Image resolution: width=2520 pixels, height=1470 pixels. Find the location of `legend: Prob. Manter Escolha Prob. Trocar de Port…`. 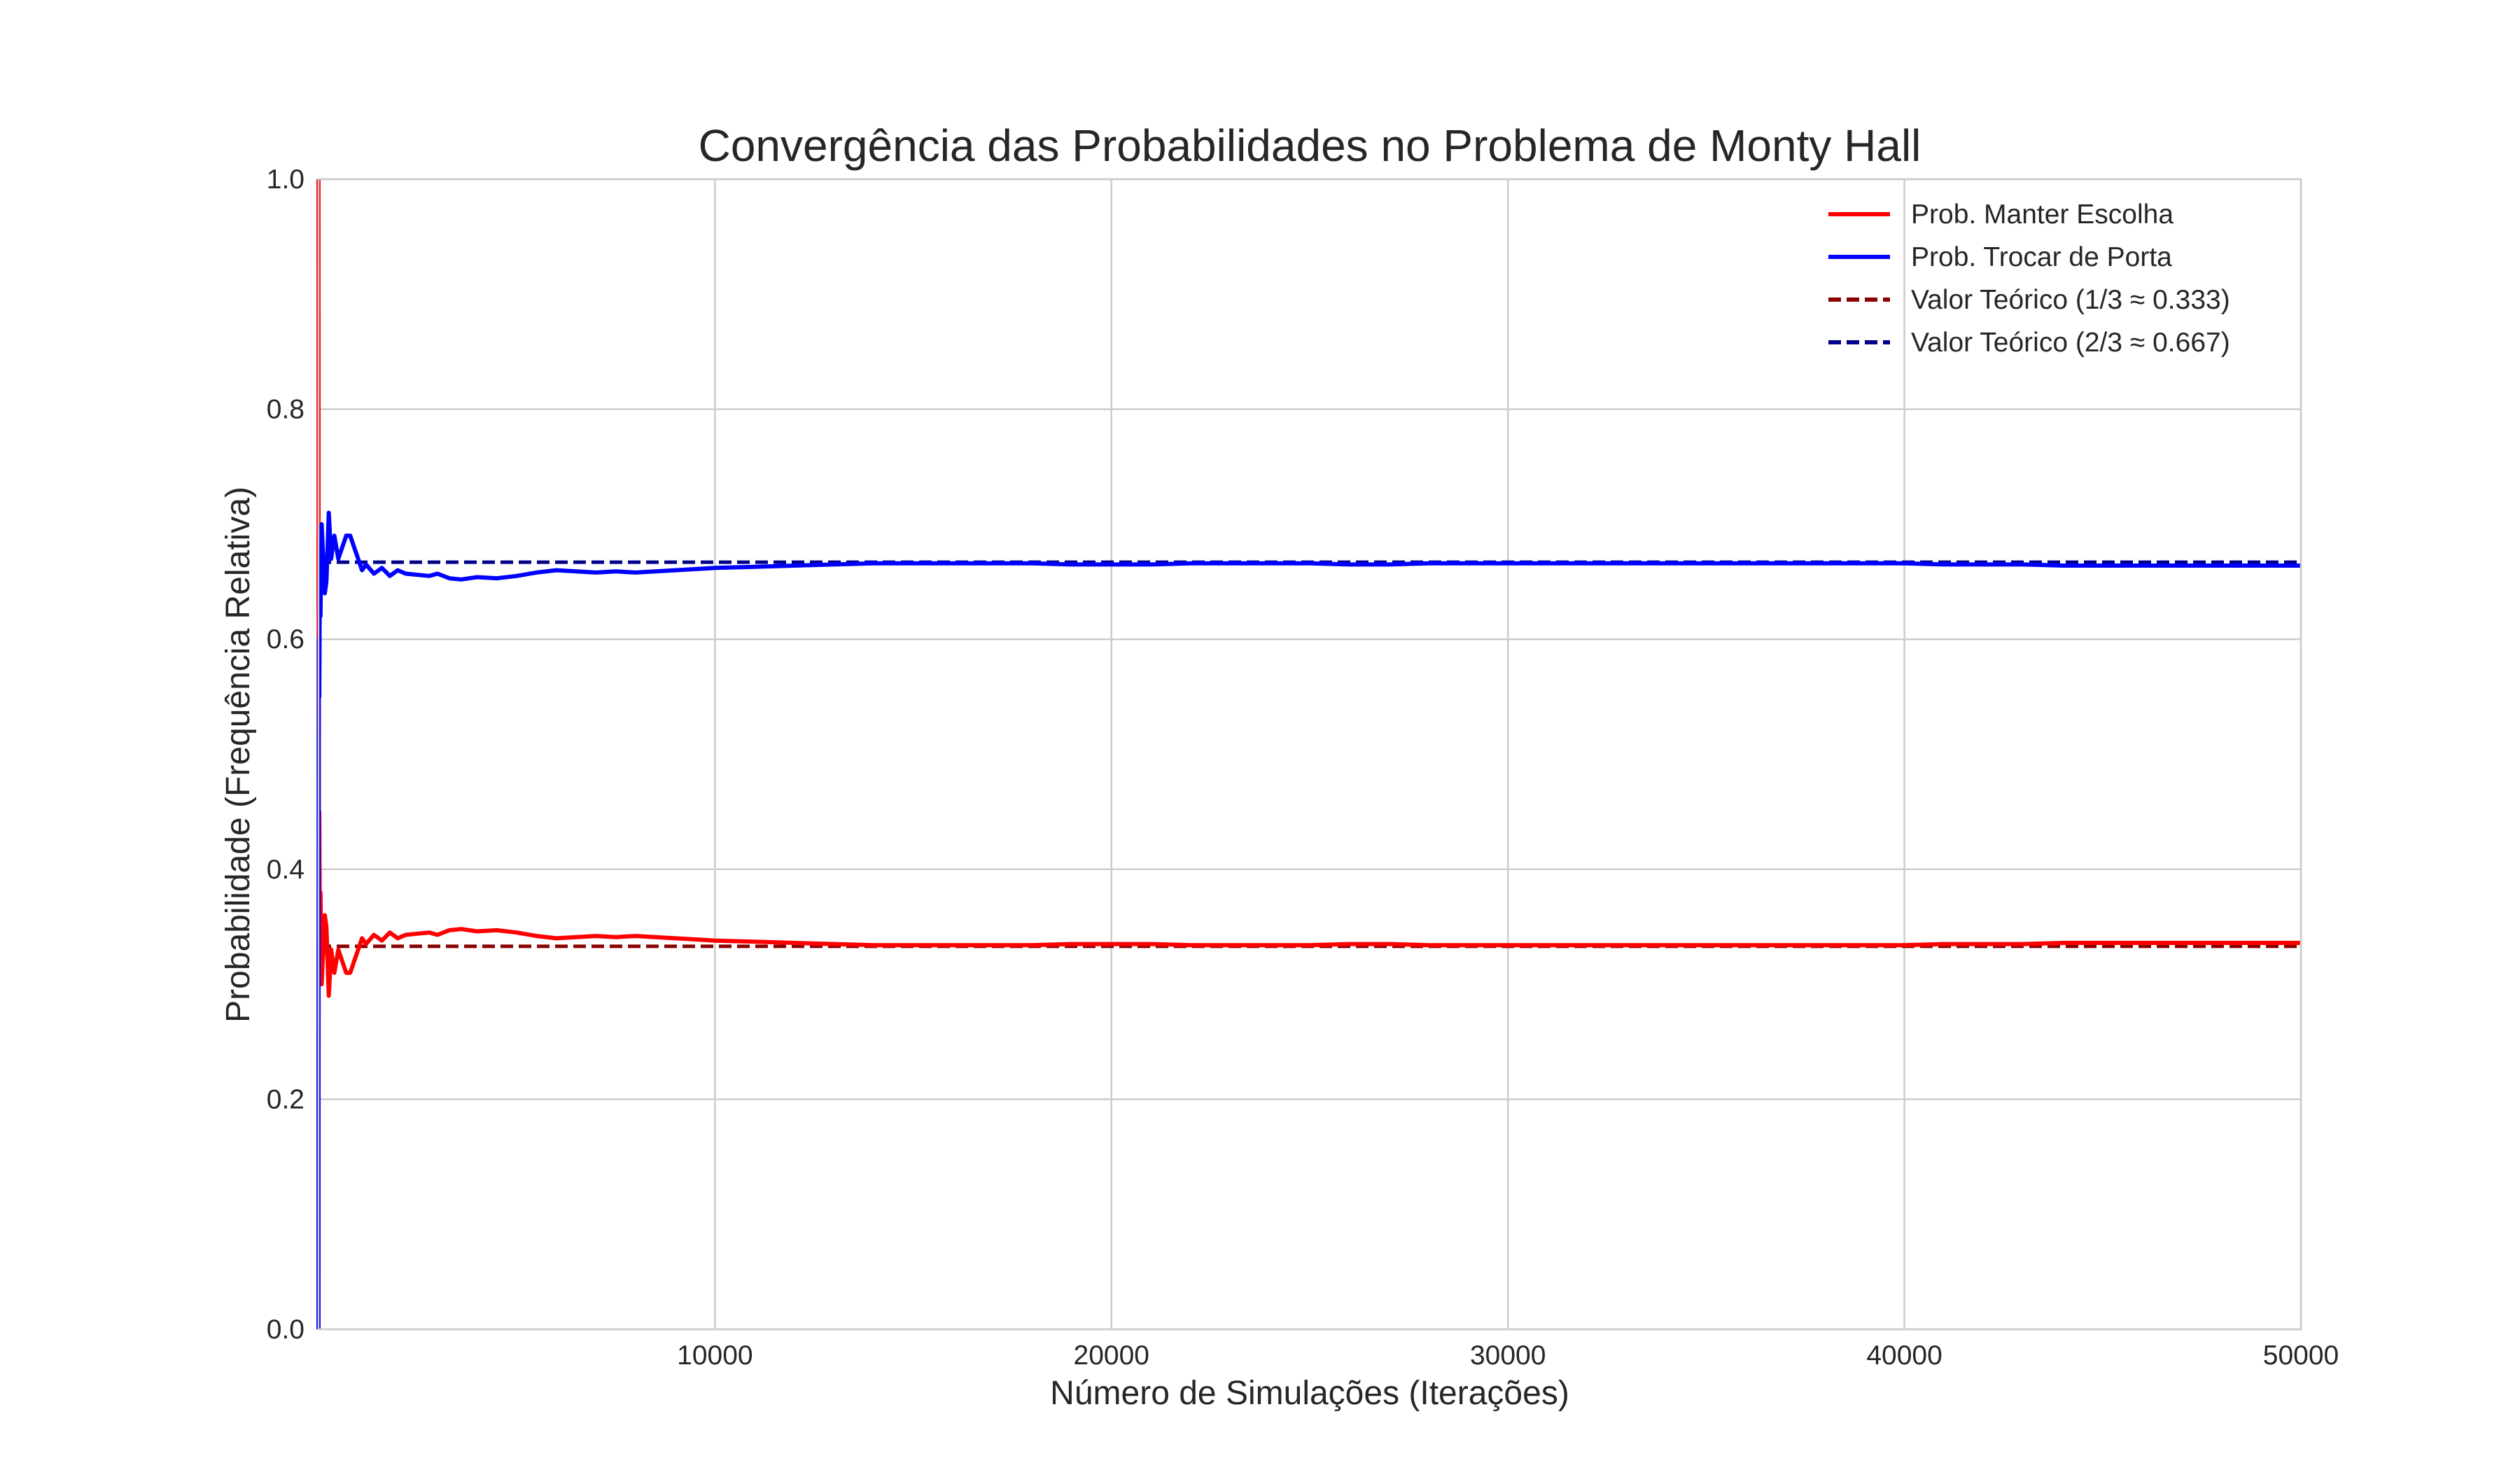

legend: Prob. Manter Escolha Prob. Trocar de Port… is located at coordinates (2029, 279).